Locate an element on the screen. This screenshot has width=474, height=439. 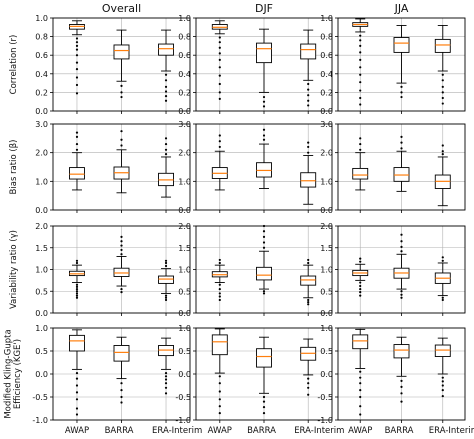
panel: -1.0 -0.5 0.0 0.5 1.0 AWAP BARRA ERA-Interim is located at coordinates (117, 380).